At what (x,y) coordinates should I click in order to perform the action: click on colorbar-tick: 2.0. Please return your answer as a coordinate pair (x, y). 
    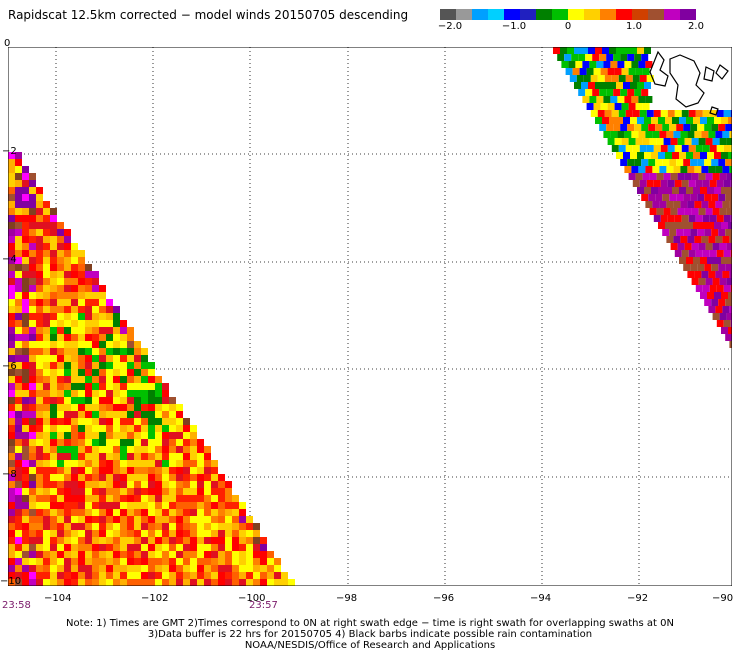
    Looking at the image, I should click on (696, 26).